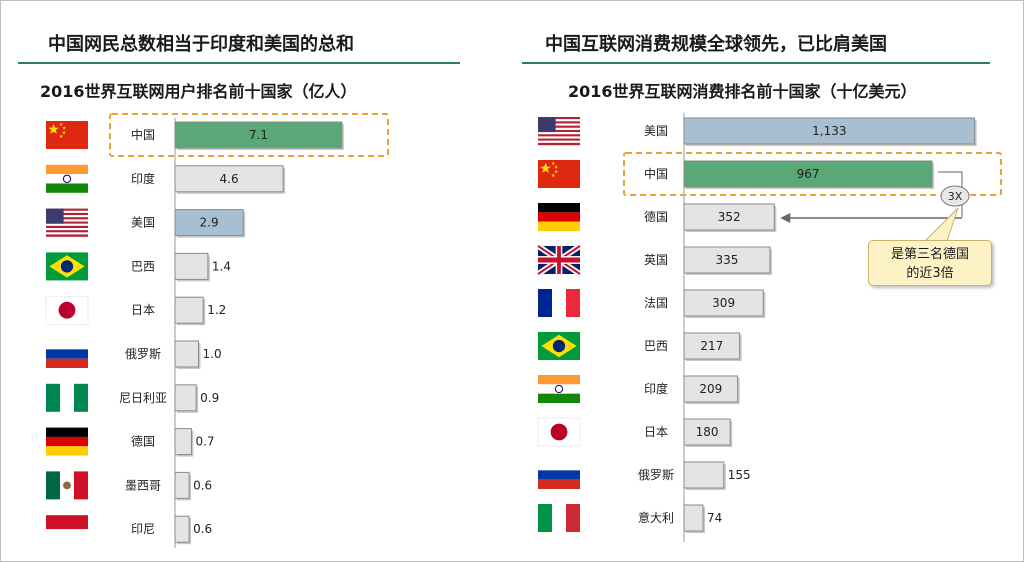  I want to click on users-value-label: 1.0, so click(212, 354).